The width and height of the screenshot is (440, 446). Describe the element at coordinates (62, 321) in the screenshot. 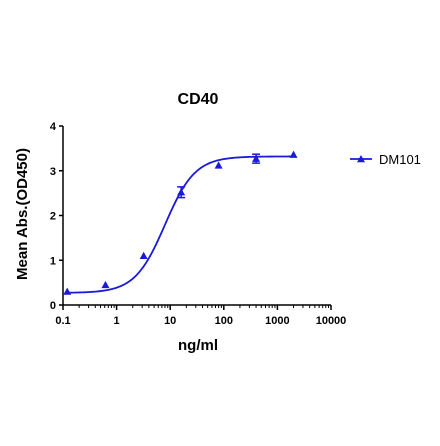

I see `x-tick-label: 0.1` at that location.